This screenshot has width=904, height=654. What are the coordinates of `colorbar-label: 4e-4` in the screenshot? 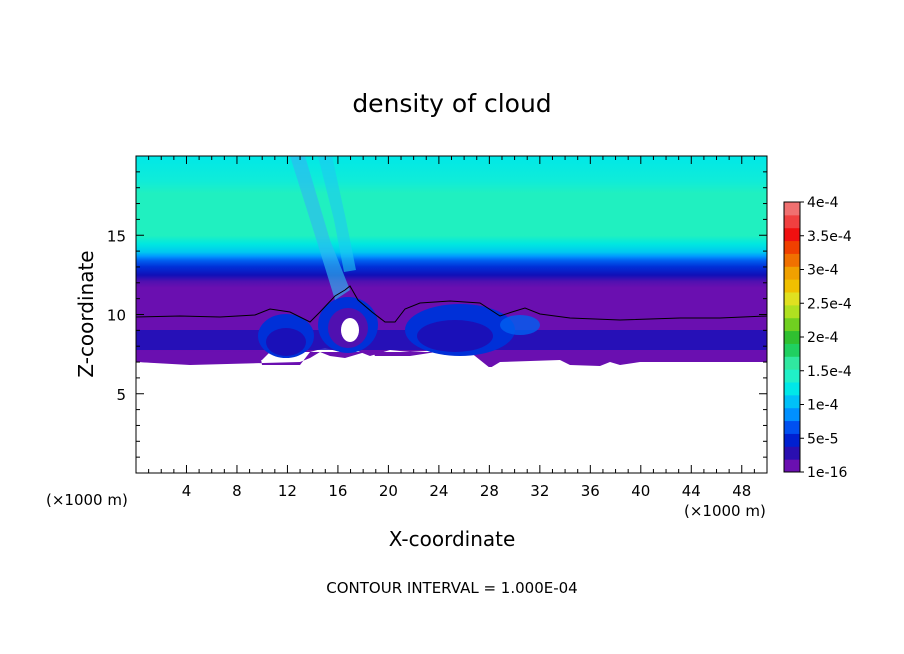 It's located at (823, 203).